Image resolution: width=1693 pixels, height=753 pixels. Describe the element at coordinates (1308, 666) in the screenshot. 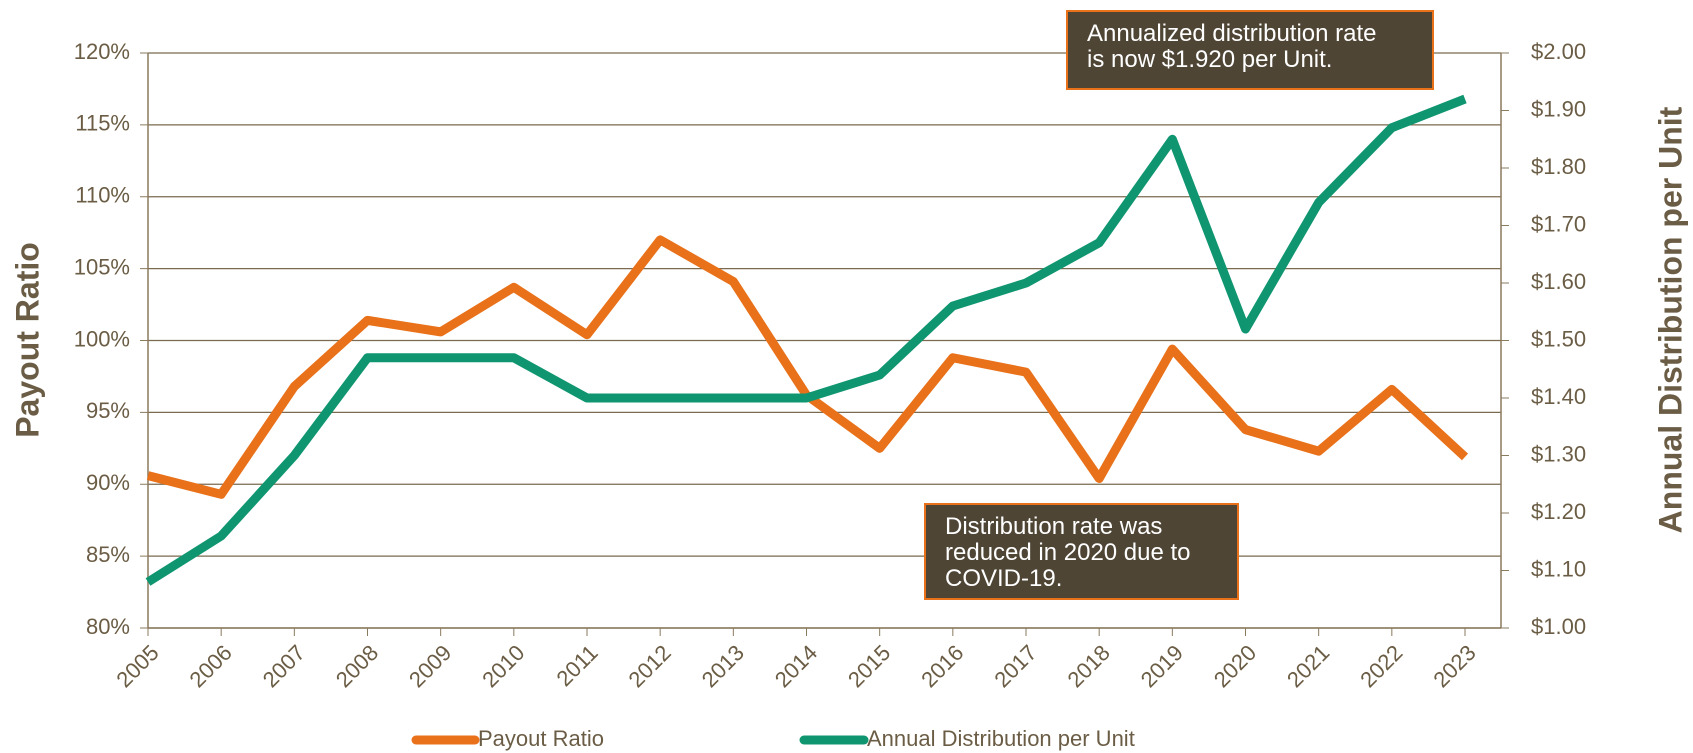

I see `x-tick-label: 2021` at that location.